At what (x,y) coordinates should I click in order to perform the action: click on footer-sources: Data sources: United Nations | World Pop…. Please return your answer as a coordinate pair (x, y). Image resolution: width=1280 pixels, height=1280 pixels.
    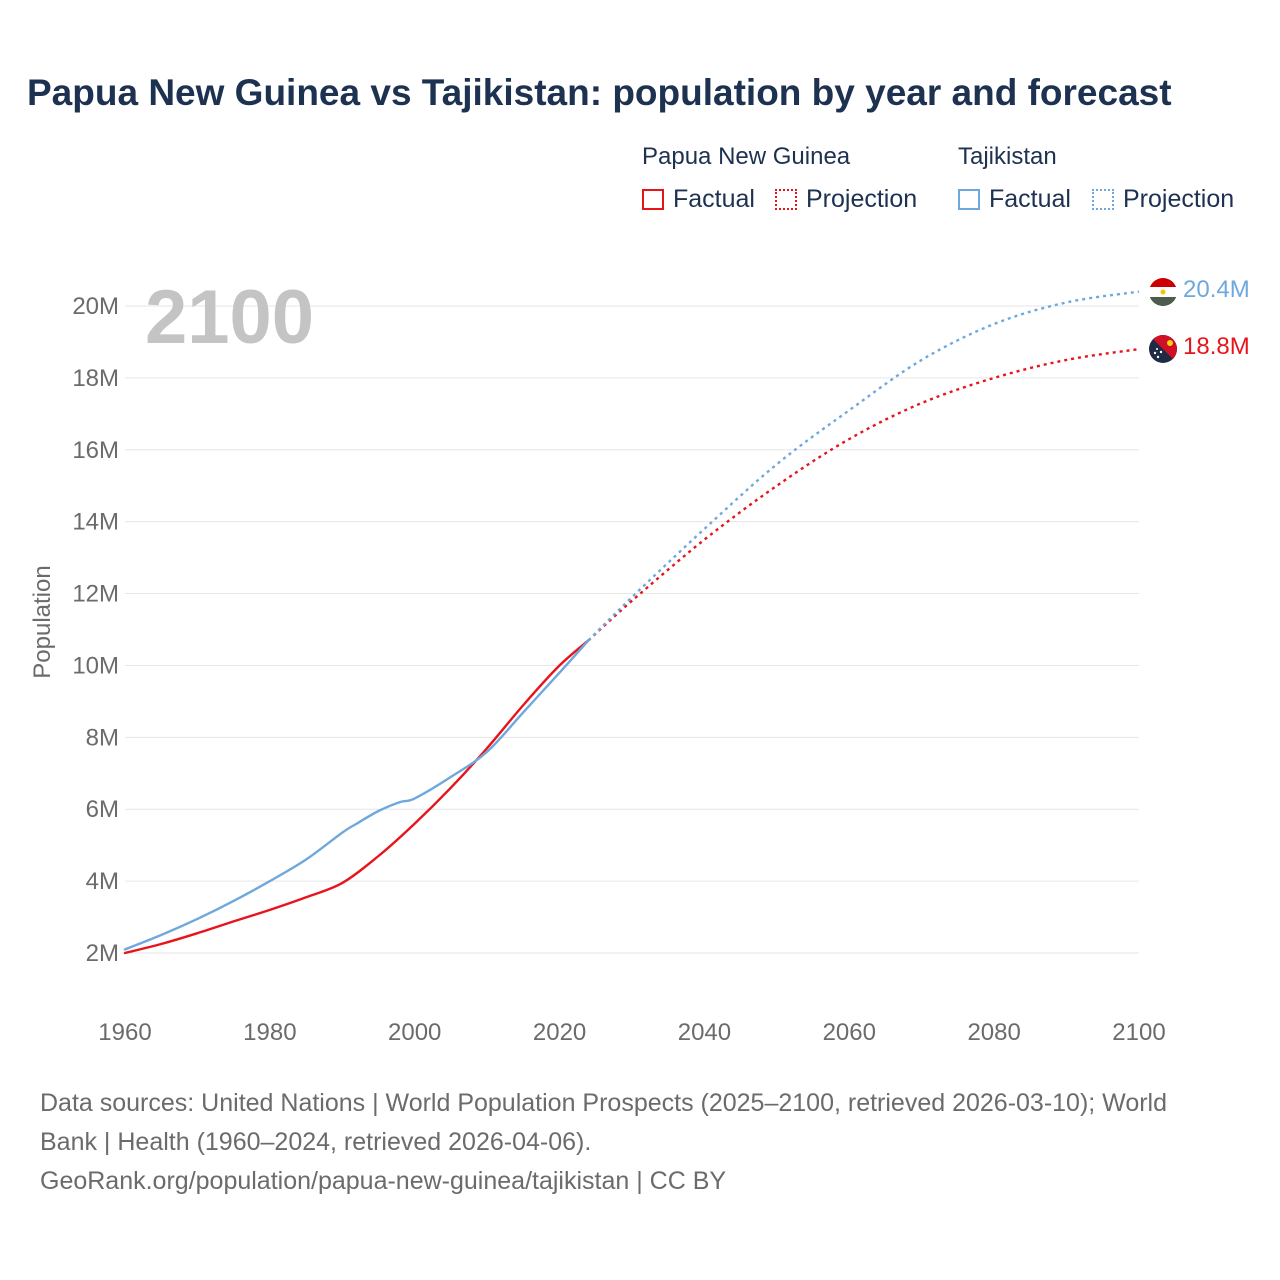
    Looking at the image, I should click on (604, 1122).